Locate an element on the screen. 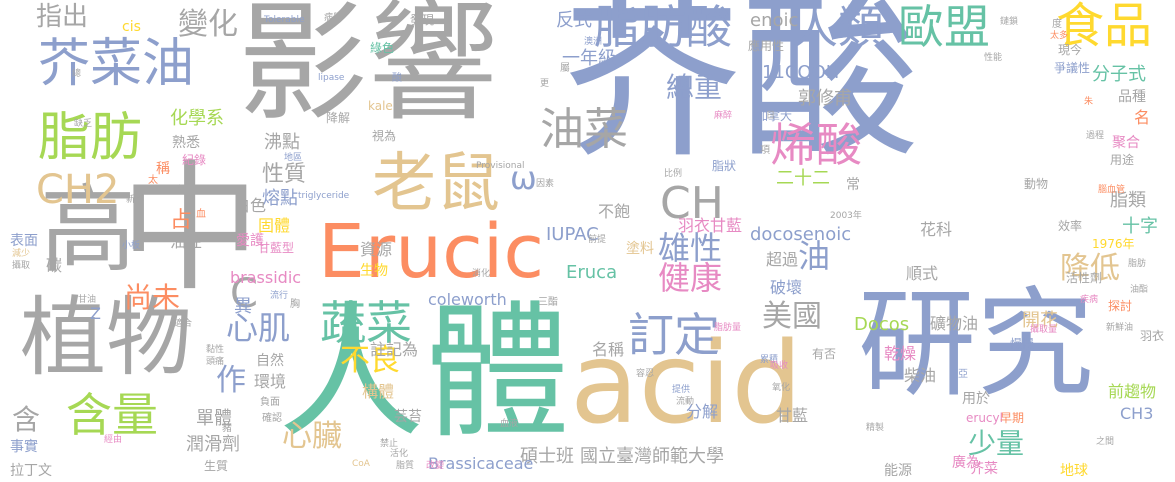 The image size is (1175, 482). cloud-word: 酸 is located at coordinates (397, 78).